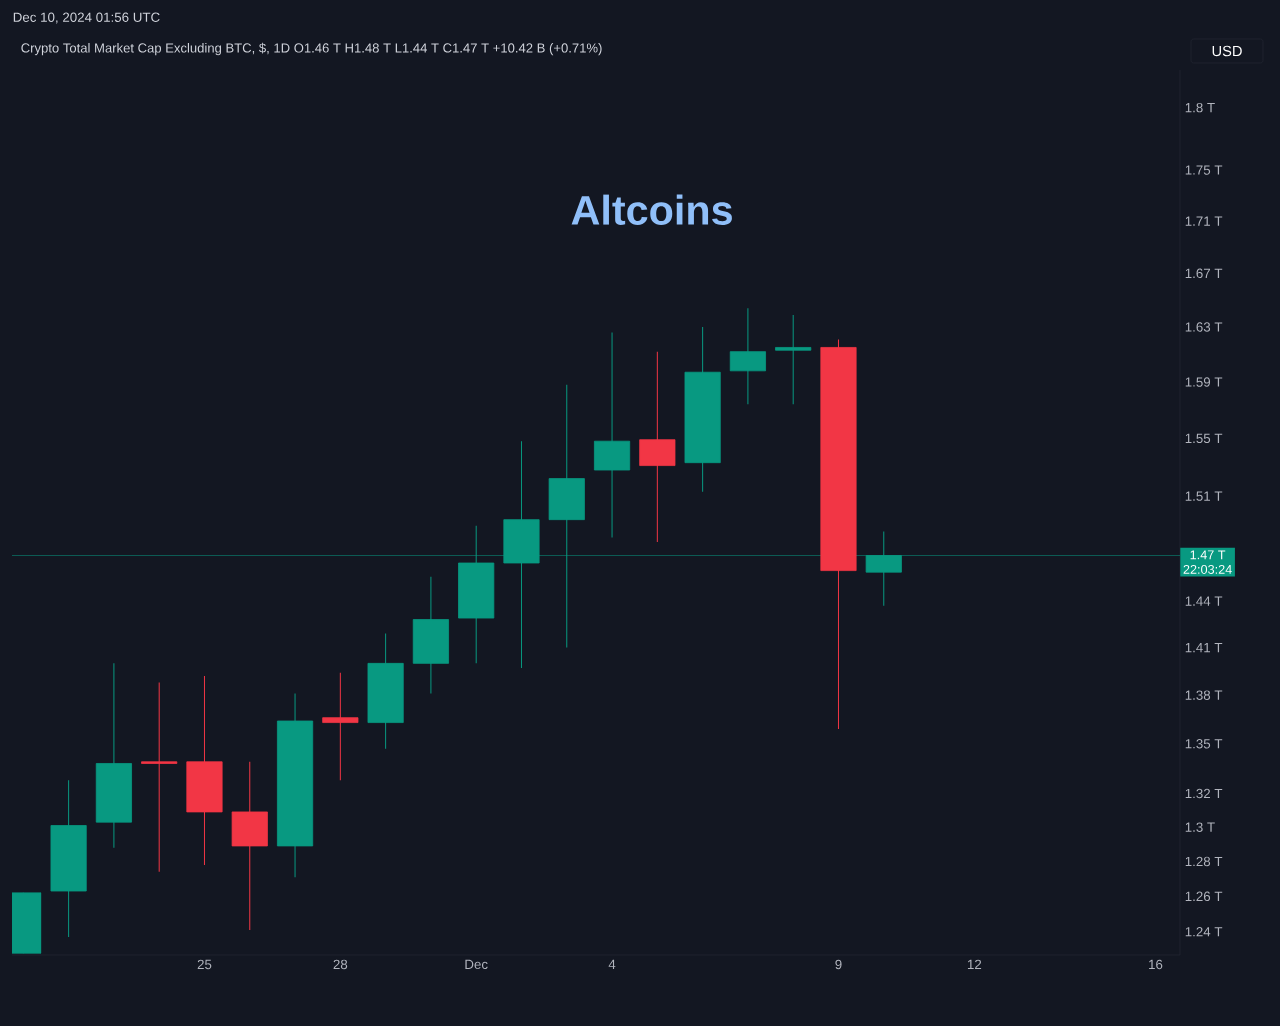 The height and width of the screenshot is (1026, 1280). What do you see at coordinates (1204, 601) in the screenshot?
I see `y-tick-label: 1.44 T` at bounding box center [1204, 601].